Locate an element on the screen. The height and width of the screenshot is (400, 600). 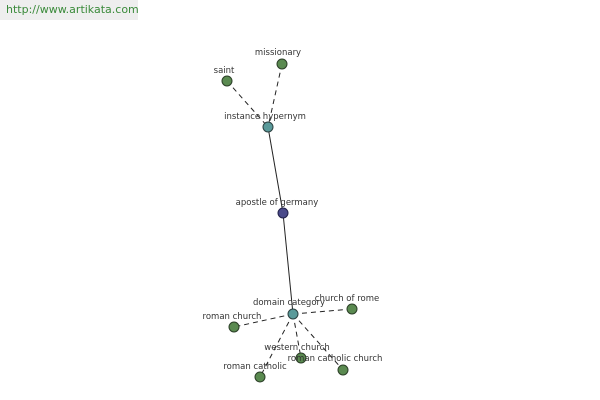
node-label: roman church is located at coordinates (232, 317).